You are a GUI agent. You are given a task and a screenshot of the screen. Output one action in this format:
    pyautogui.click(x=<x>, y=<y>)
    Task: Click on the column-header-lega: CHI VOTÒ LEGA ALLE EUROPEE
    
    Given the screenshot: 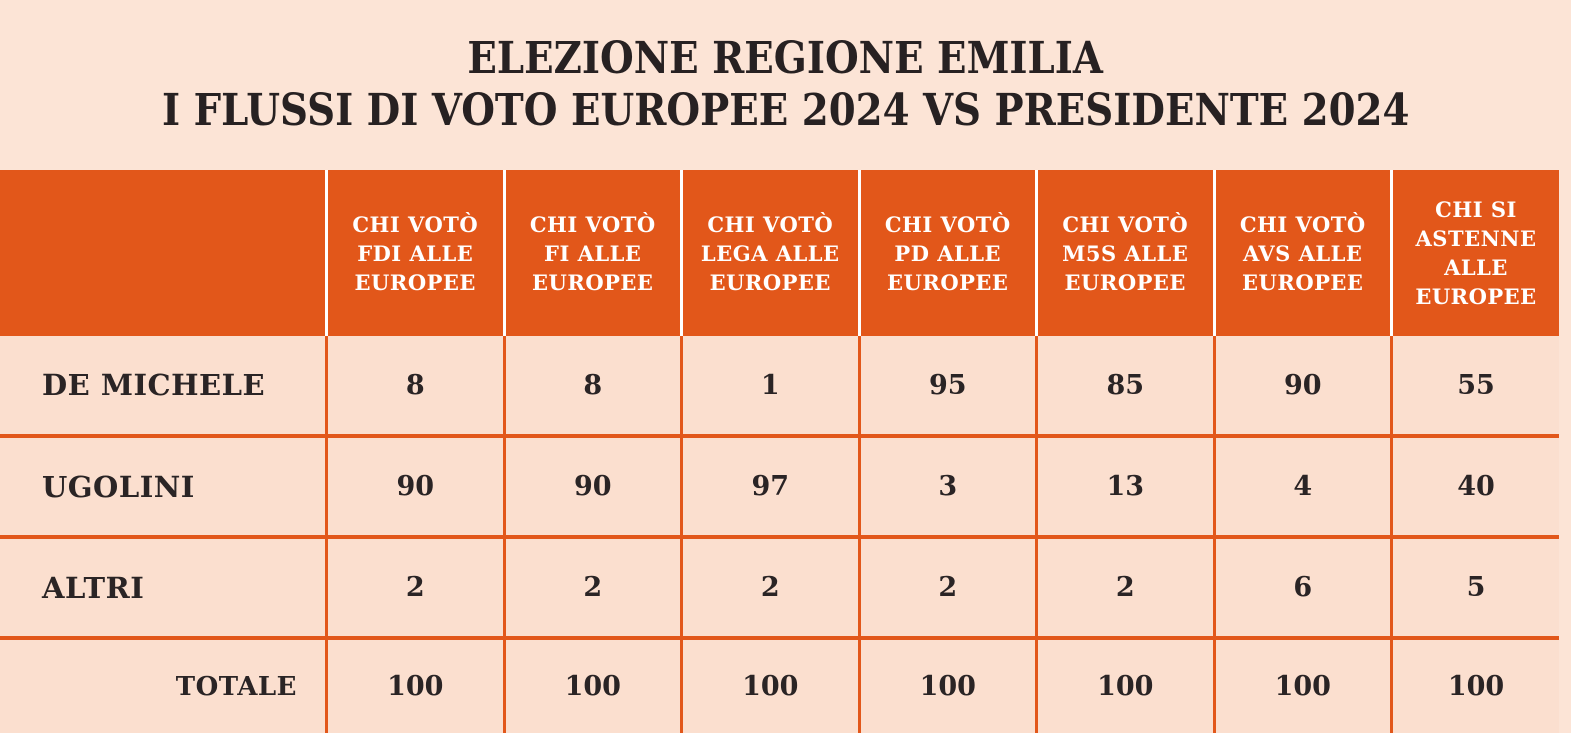 What is the action you would take?
    pyautogui.click(x=769, y=253)
    